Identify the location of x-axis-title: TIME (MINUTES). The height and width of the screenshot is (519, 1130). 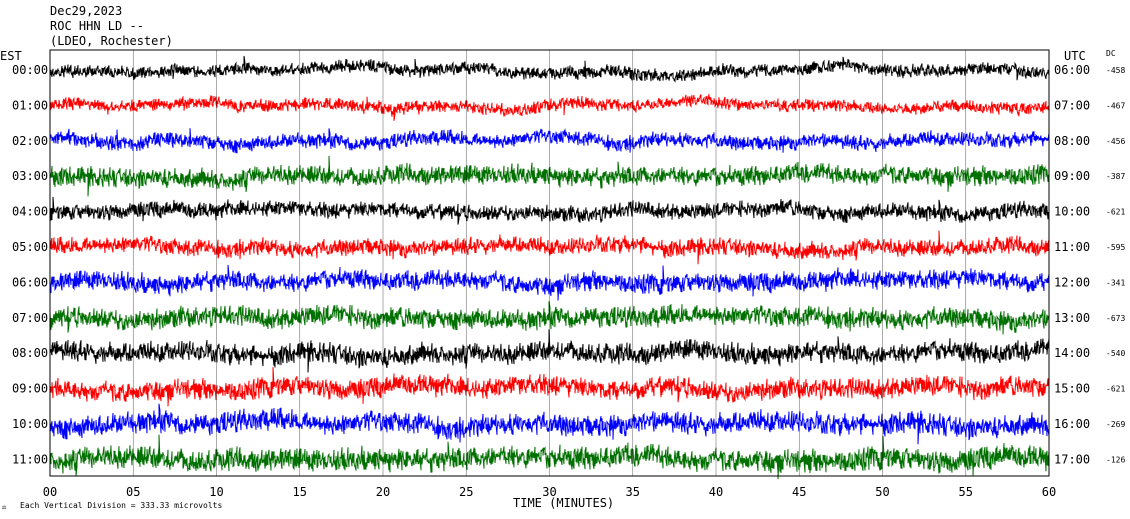
(563, 503).